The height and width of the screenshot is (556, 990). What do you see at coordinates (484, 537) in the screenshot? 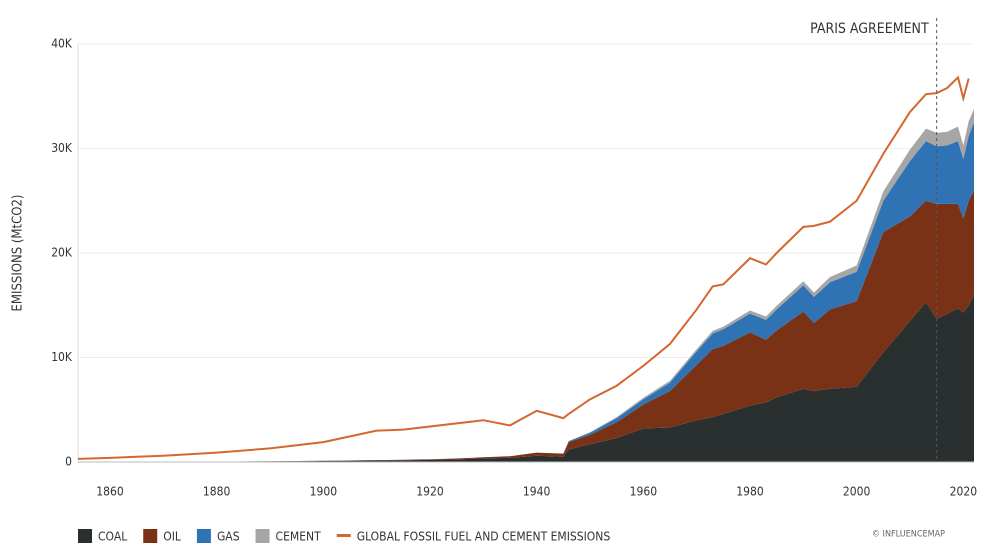
I see `legend-label: GLOBAL FOSSIL FUEL AND CEMENT EMISSIONS` at bounding box center [484, 537].